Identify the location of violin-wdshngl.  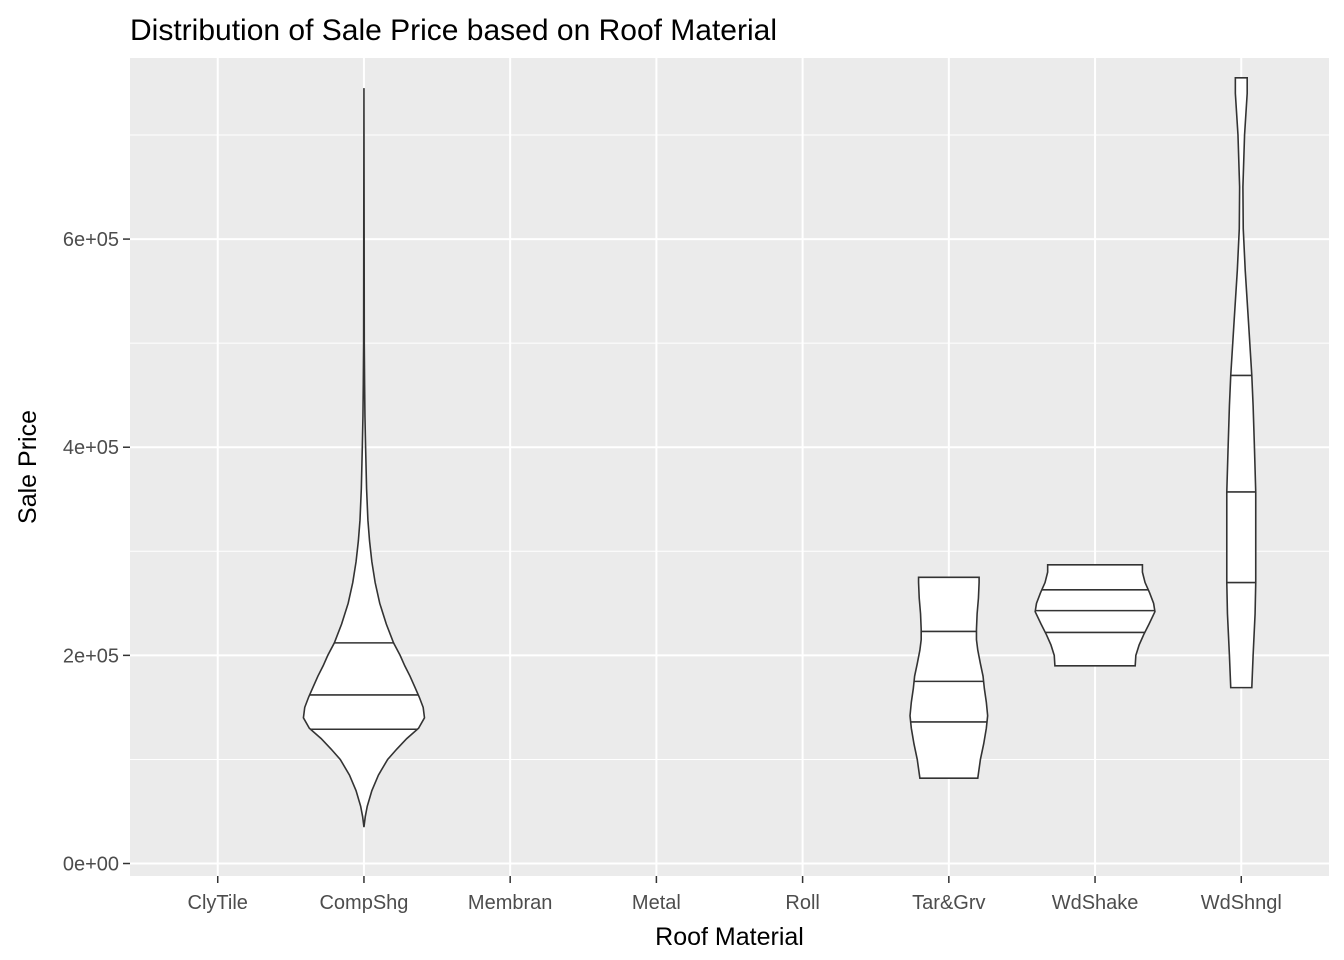
(1241, 382).